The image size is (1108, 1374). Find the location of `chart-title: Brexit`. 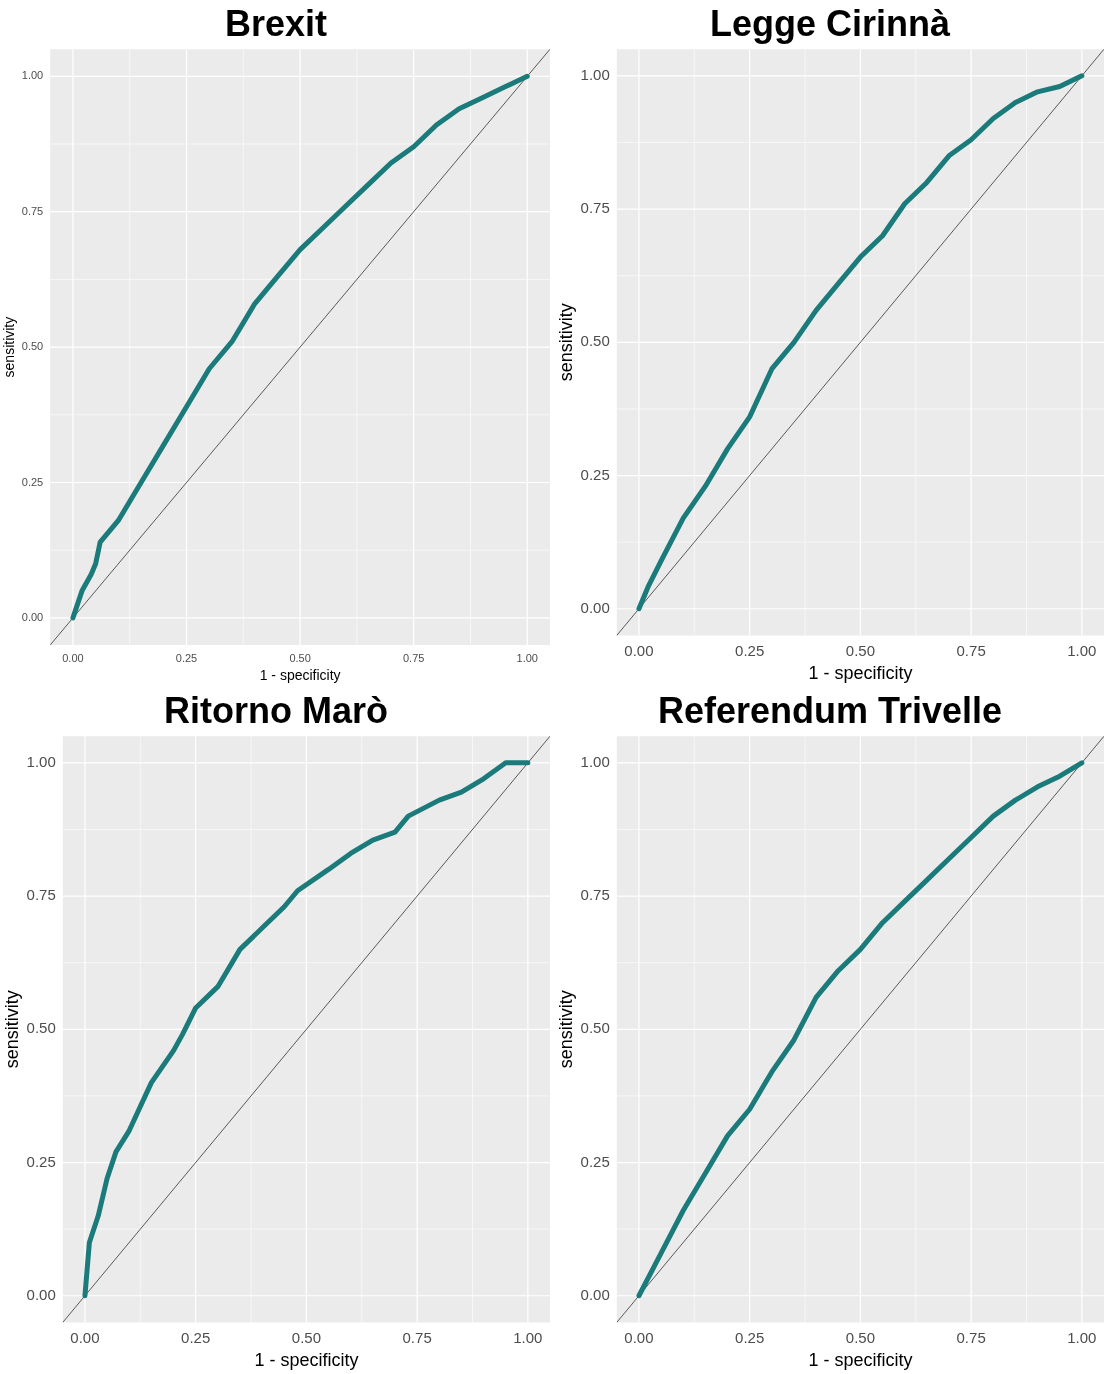

chart-title: Brexit is located at coordinates (276, 23).